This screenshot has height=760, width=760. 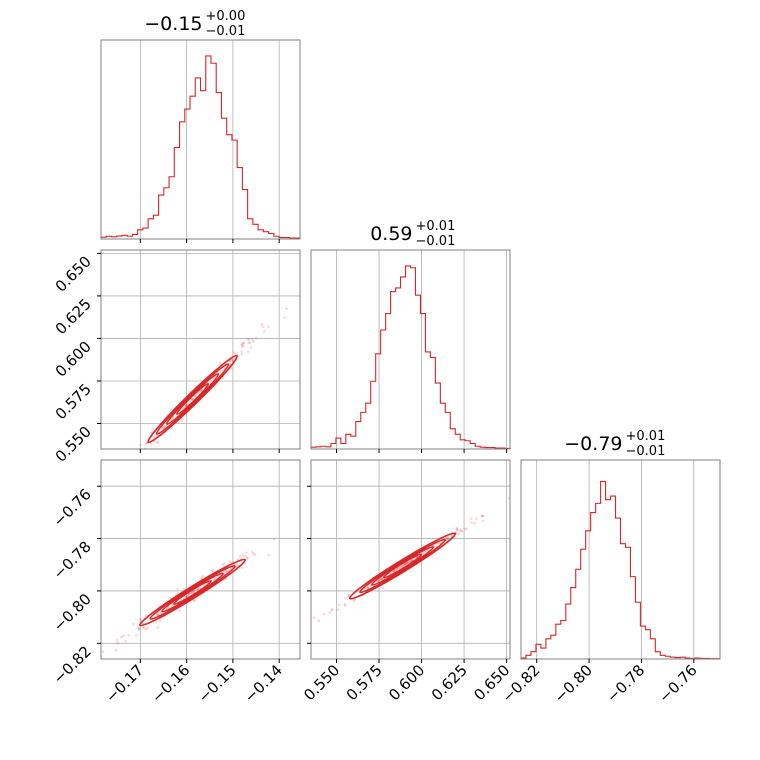 What do you see at coordinates (573, 683) in the screenshot?
I see `x-tick-label: −0.80` at bounding box center [573, 683].